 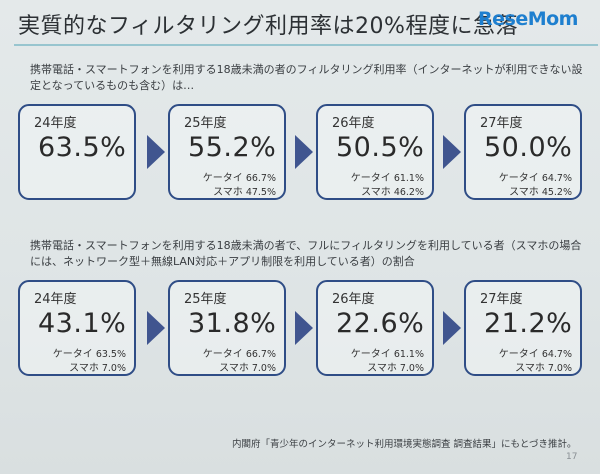 I want to click on card-keitai-row: ケータイ 63.5%, so click(x=89, y=352).